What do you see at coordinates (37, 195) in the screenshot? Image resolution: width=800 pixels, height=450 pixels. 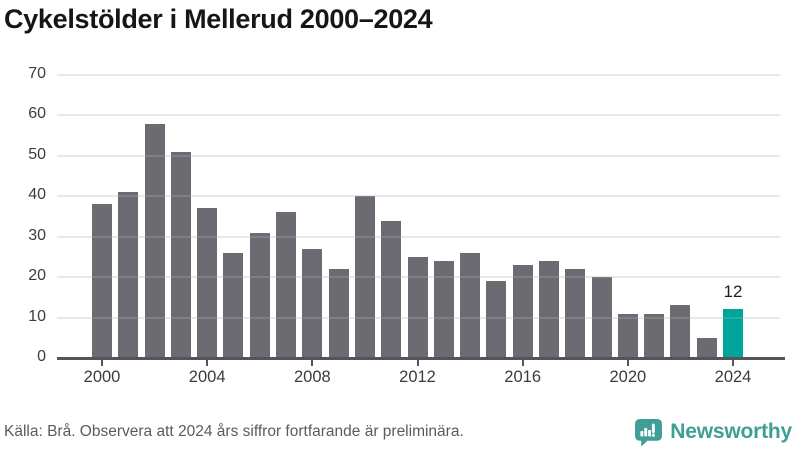 I see `y-axis-label-40: 40` at bounding box center [37, 195].